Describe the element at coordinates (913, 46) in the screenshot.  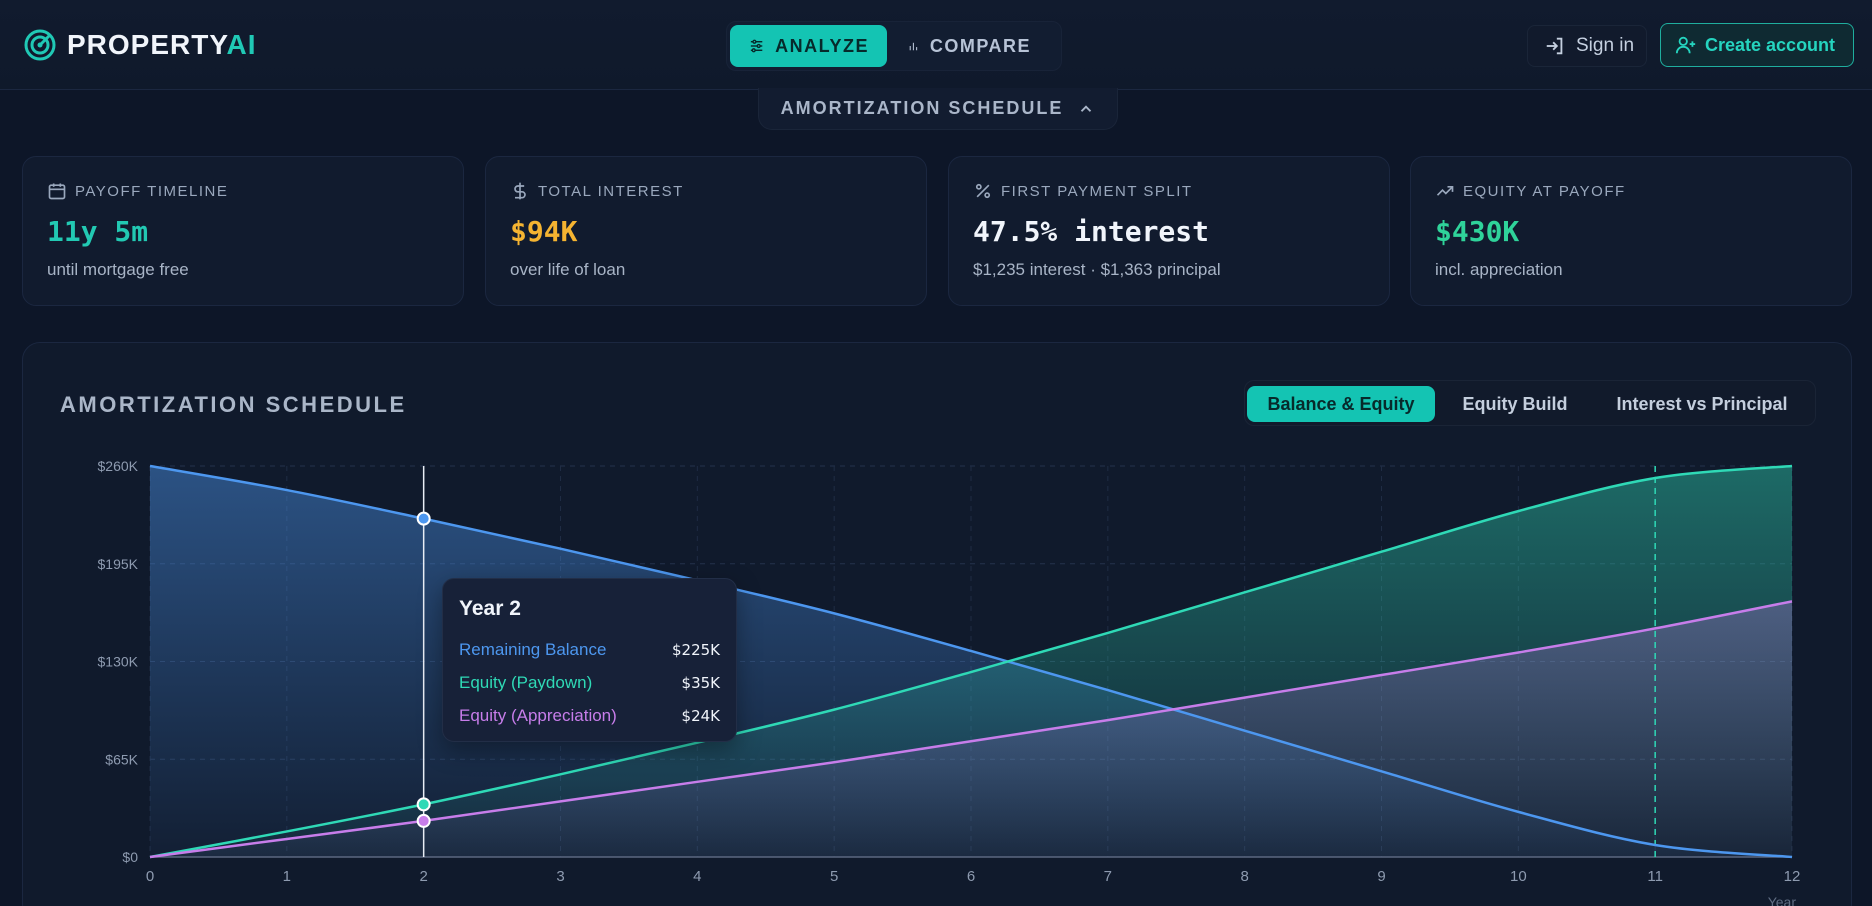
I see `bar-chart-icon` at that location.